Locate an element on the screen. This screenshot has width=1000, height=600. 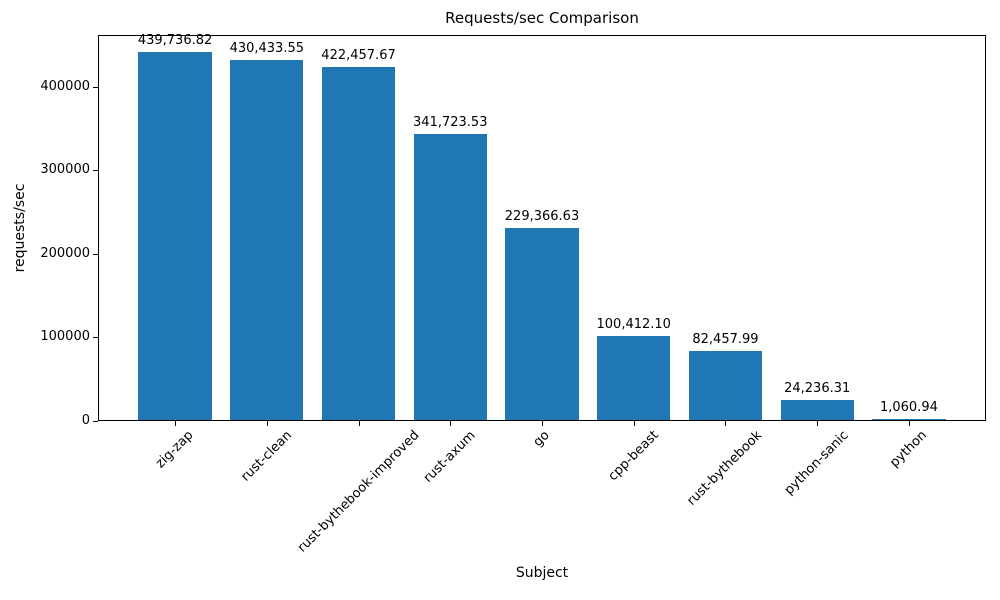
x-tick-label: rust-clean is located at coordinates (266, 456).